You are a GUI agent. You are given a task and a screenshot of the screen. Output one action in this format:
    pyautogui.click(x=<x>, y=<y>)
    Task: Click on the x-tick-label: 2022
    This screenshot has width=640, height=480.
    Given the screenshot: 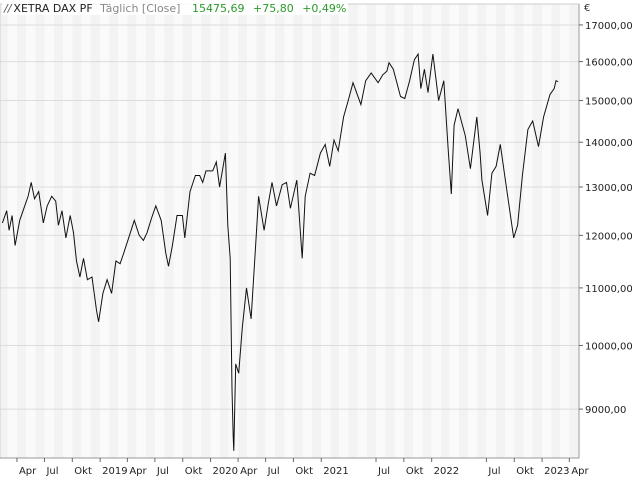 What is the action you would take?
    pyautogui.click(x=446, y=471)
    